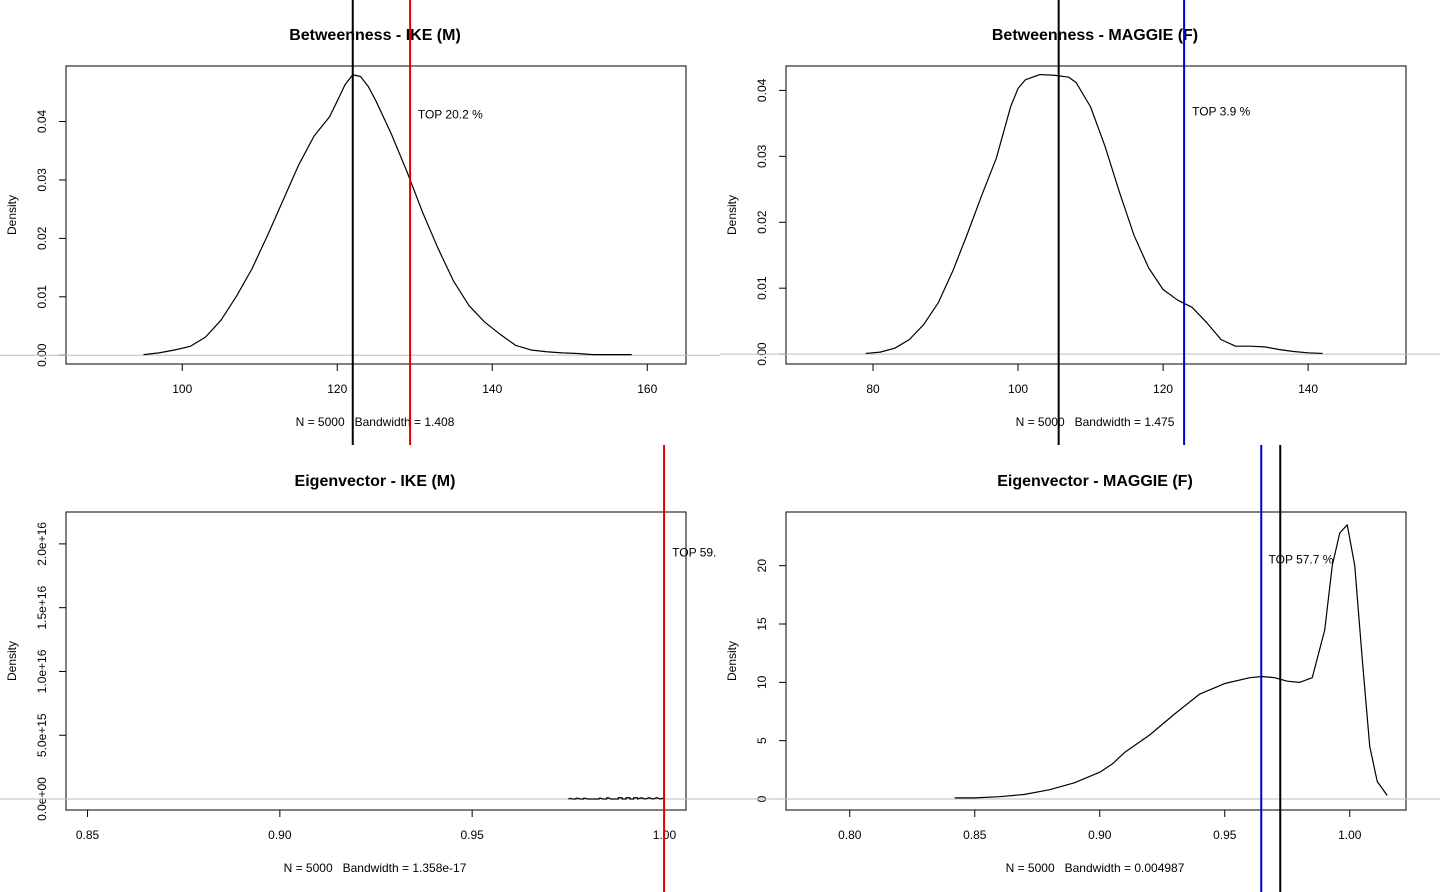 The width and height of the screenshot is (1440, 892). Describe the element at coordinates (1301, 559) in the screenshot. I see `top-percent-annotation: TOP 57.7 %` at that location.